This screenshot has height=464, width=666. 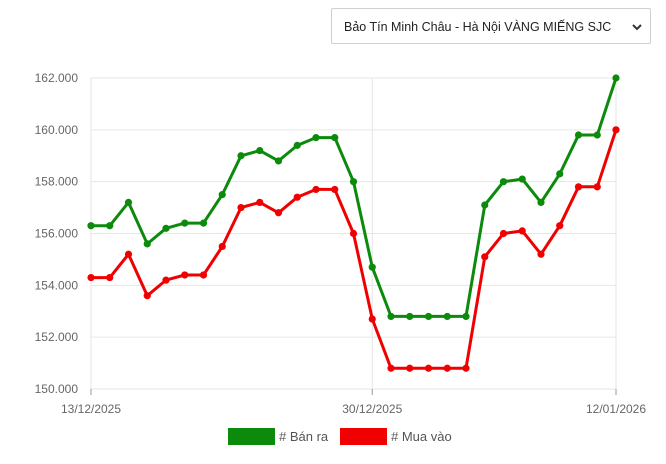 What do you see at coordinates (333, 439) in the screenshot?
I see `chart-legend: # Bán ra # Mua vào` at bounding box center [333, 439].